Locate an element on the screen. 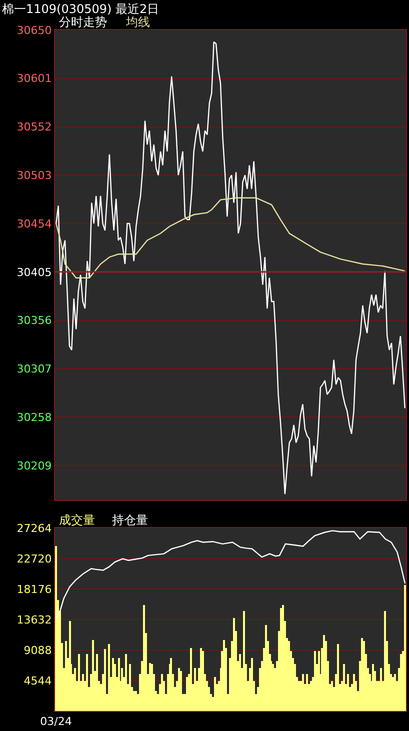 The image size is (409, 731). y-tick-label: 18176 is located at coordinates (34, 589).